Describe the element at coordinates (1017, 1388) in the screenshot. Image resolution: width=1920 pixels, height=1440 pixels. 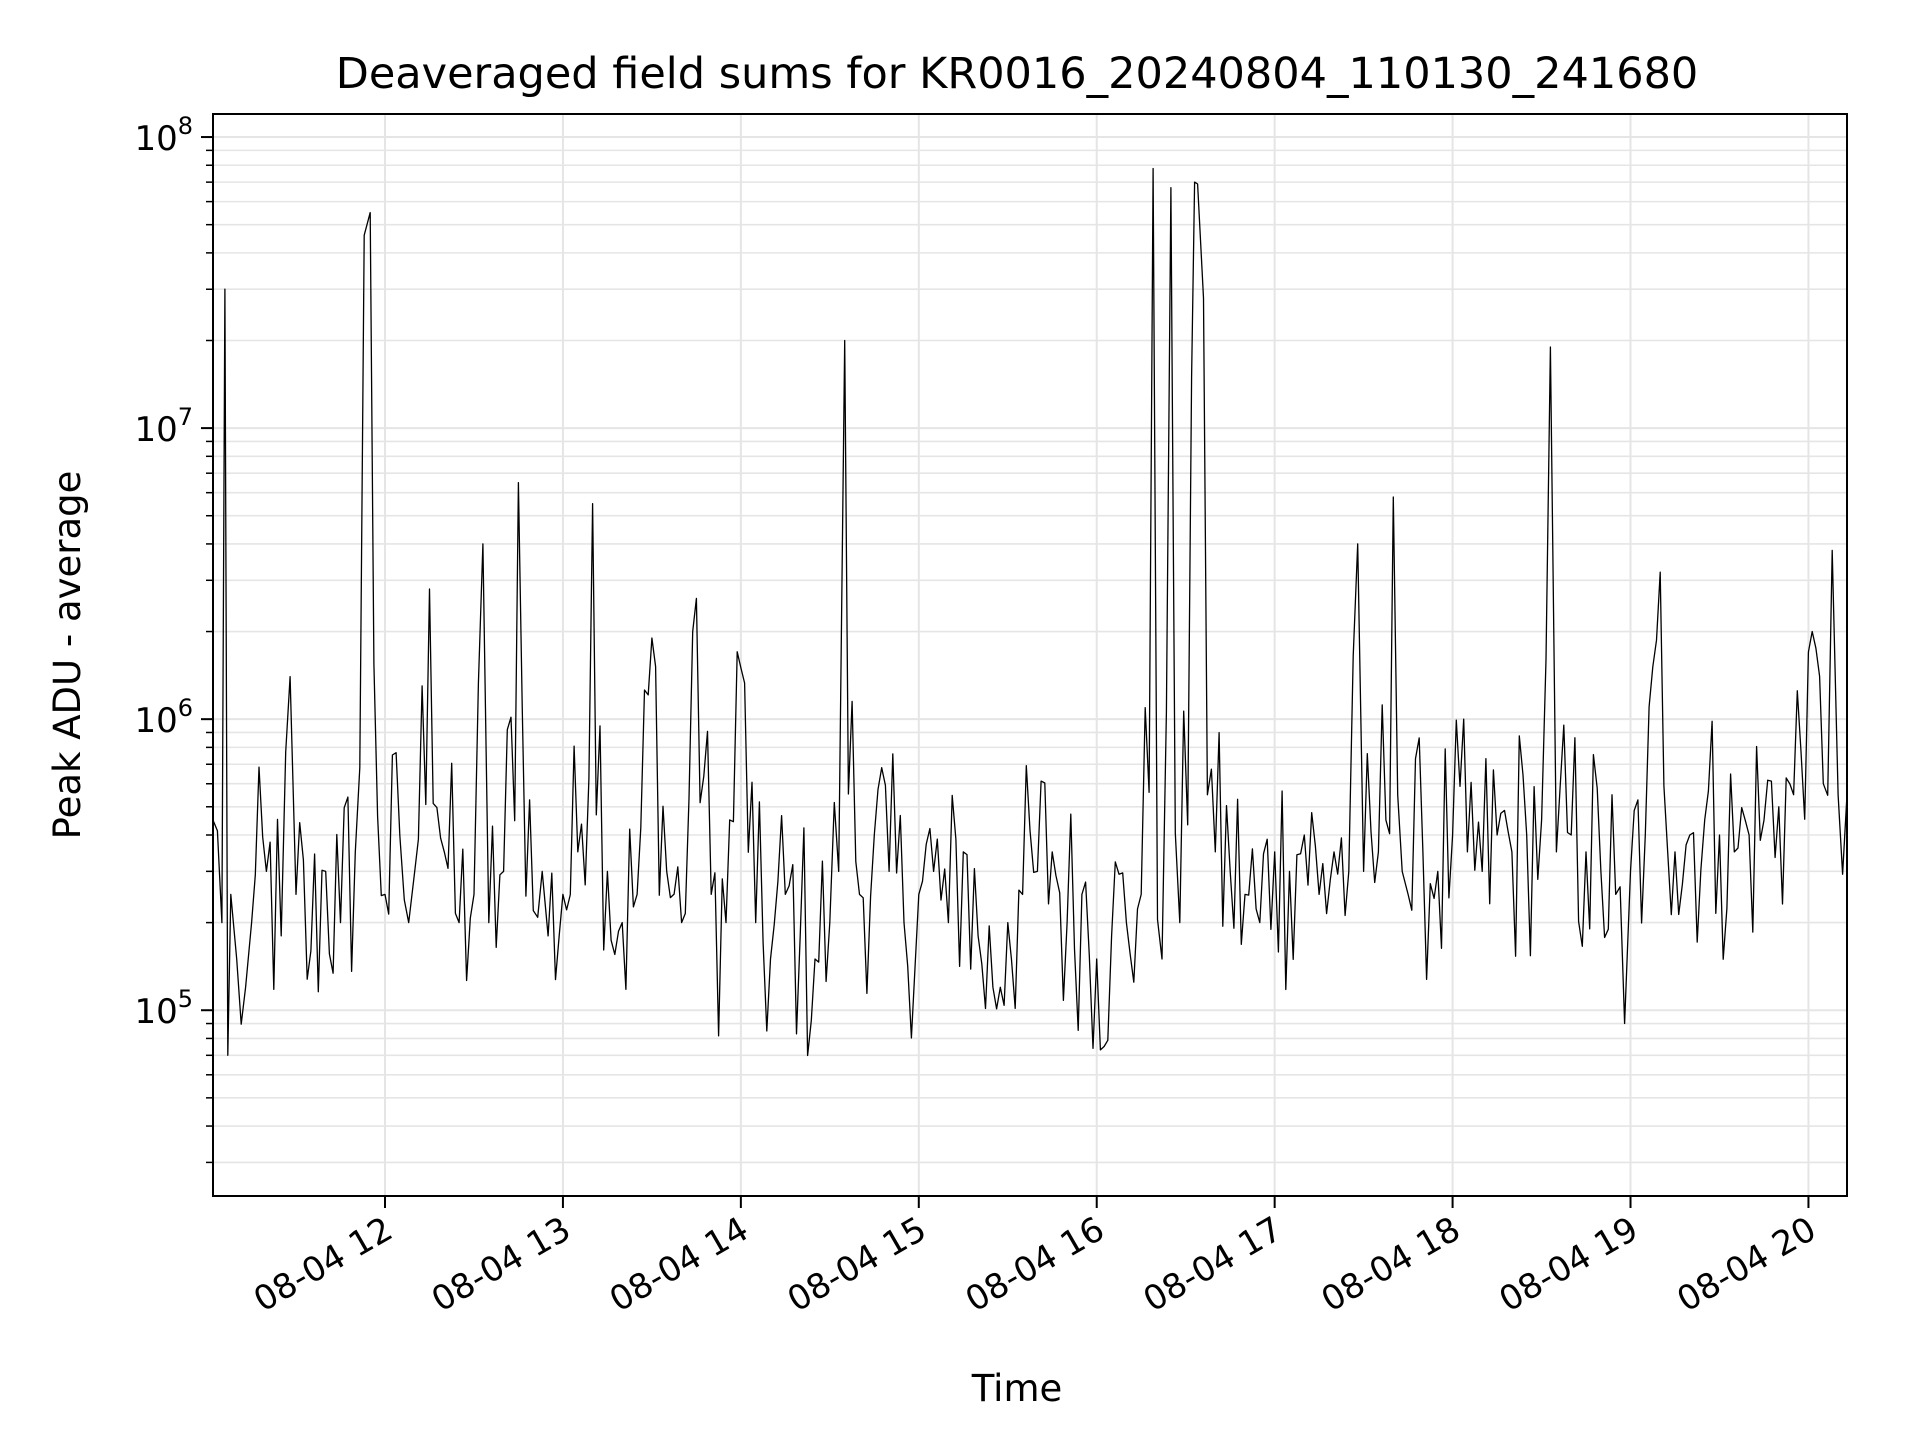
I see `x-axis-label: Time` at that location.